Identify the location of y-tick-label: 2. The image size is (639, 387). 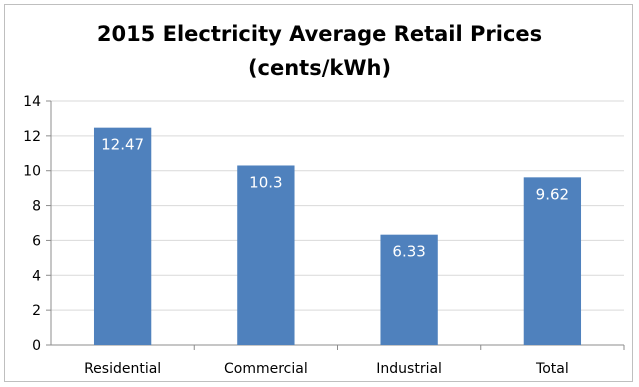
(36, 311).